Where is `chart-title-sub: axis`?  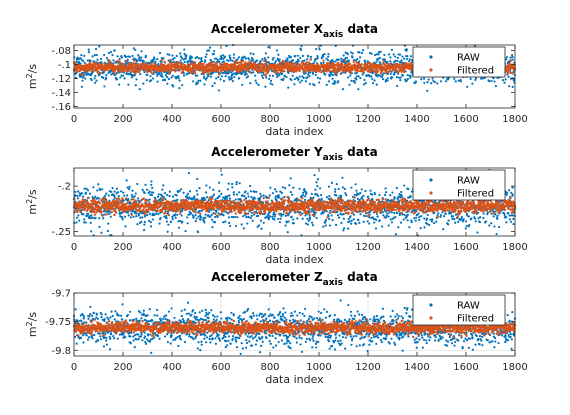 chart-title-sub: axis is located at coordinates (333, 35).